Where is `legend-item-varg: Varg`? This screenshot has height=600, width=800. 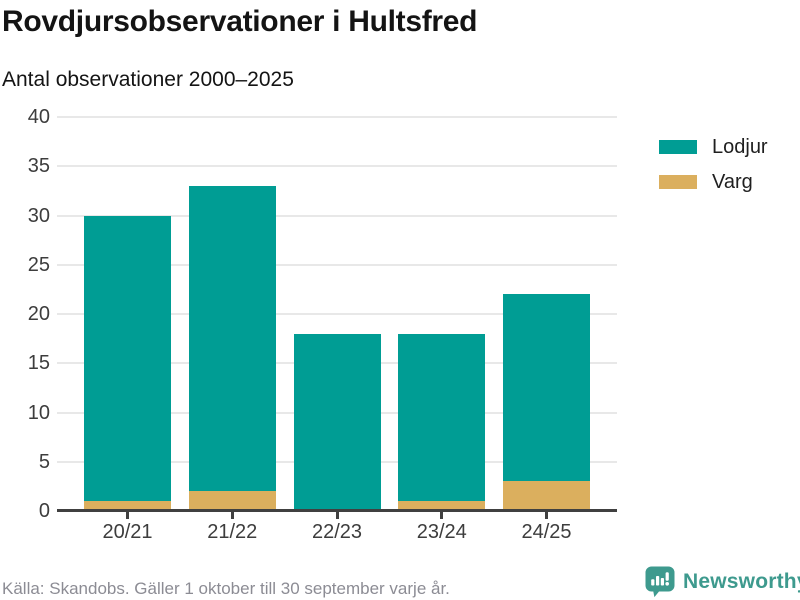 legend-item-varg: Varg is located at coordinates (713, 182).